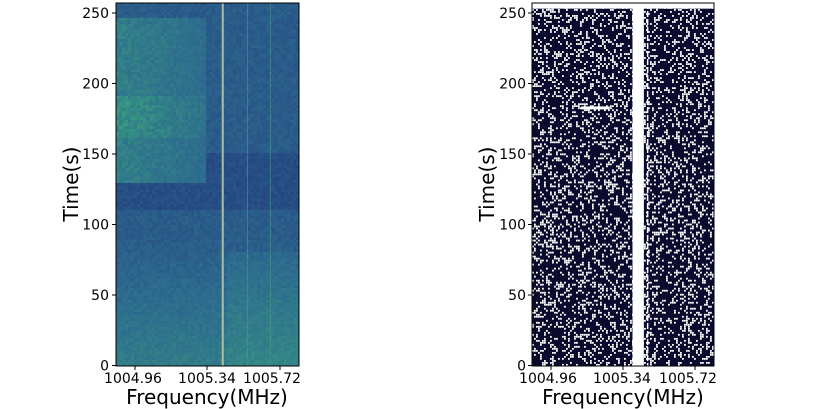 Image resolution: width=830 pixels, height=409 pixels. What do you see at coordinates (95, 226) in the screenshot?
I see `left-y-tick-label: 100` at bounding box center [95, 226].